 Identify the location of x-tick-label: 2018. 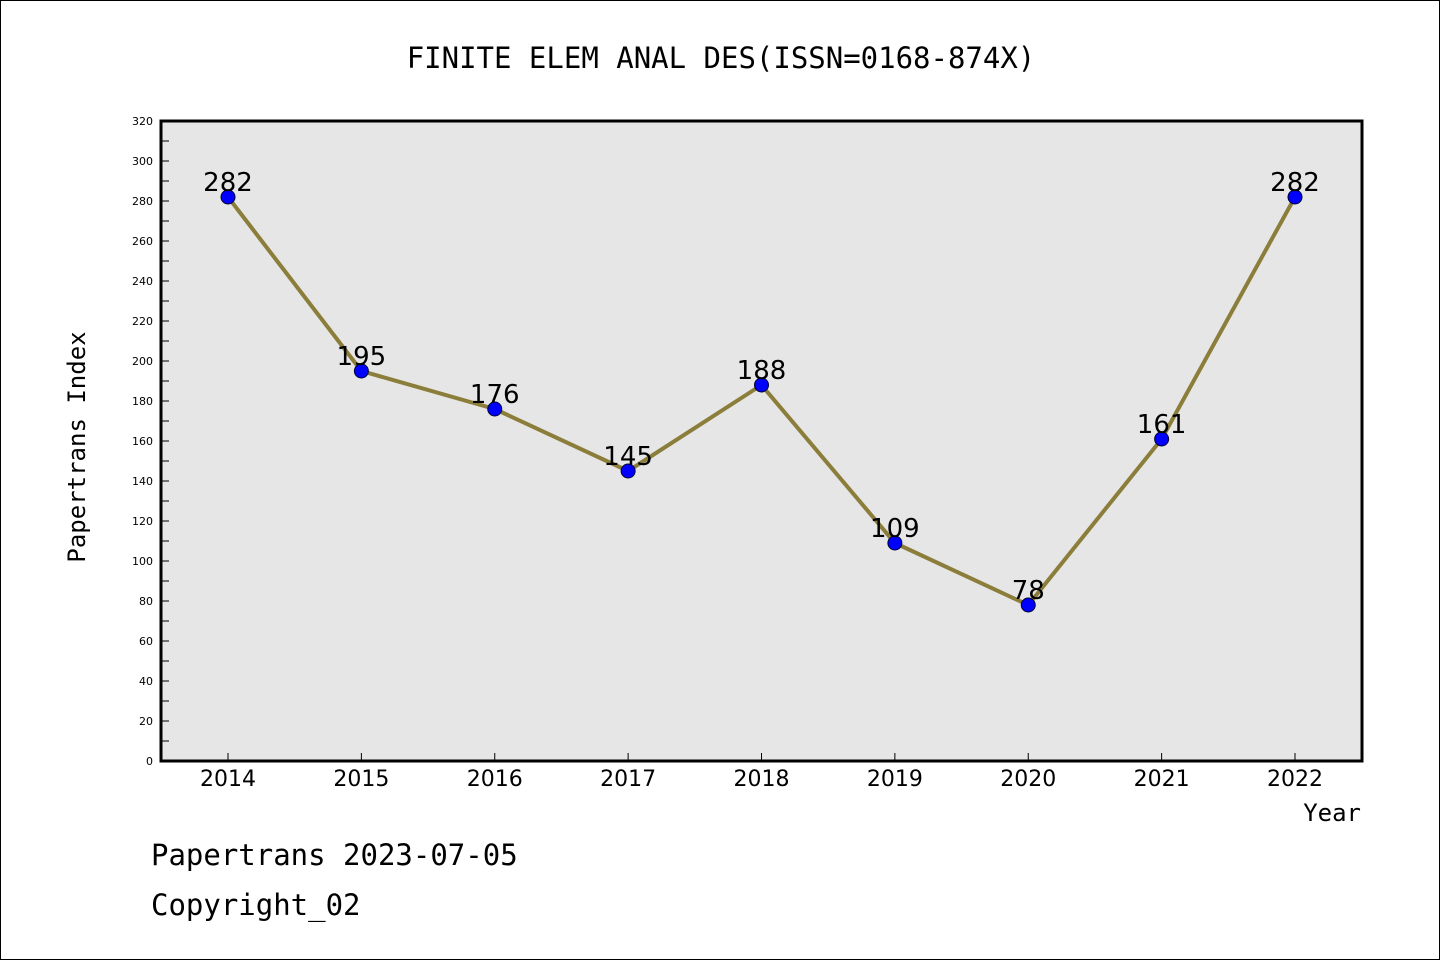
(762, 779).